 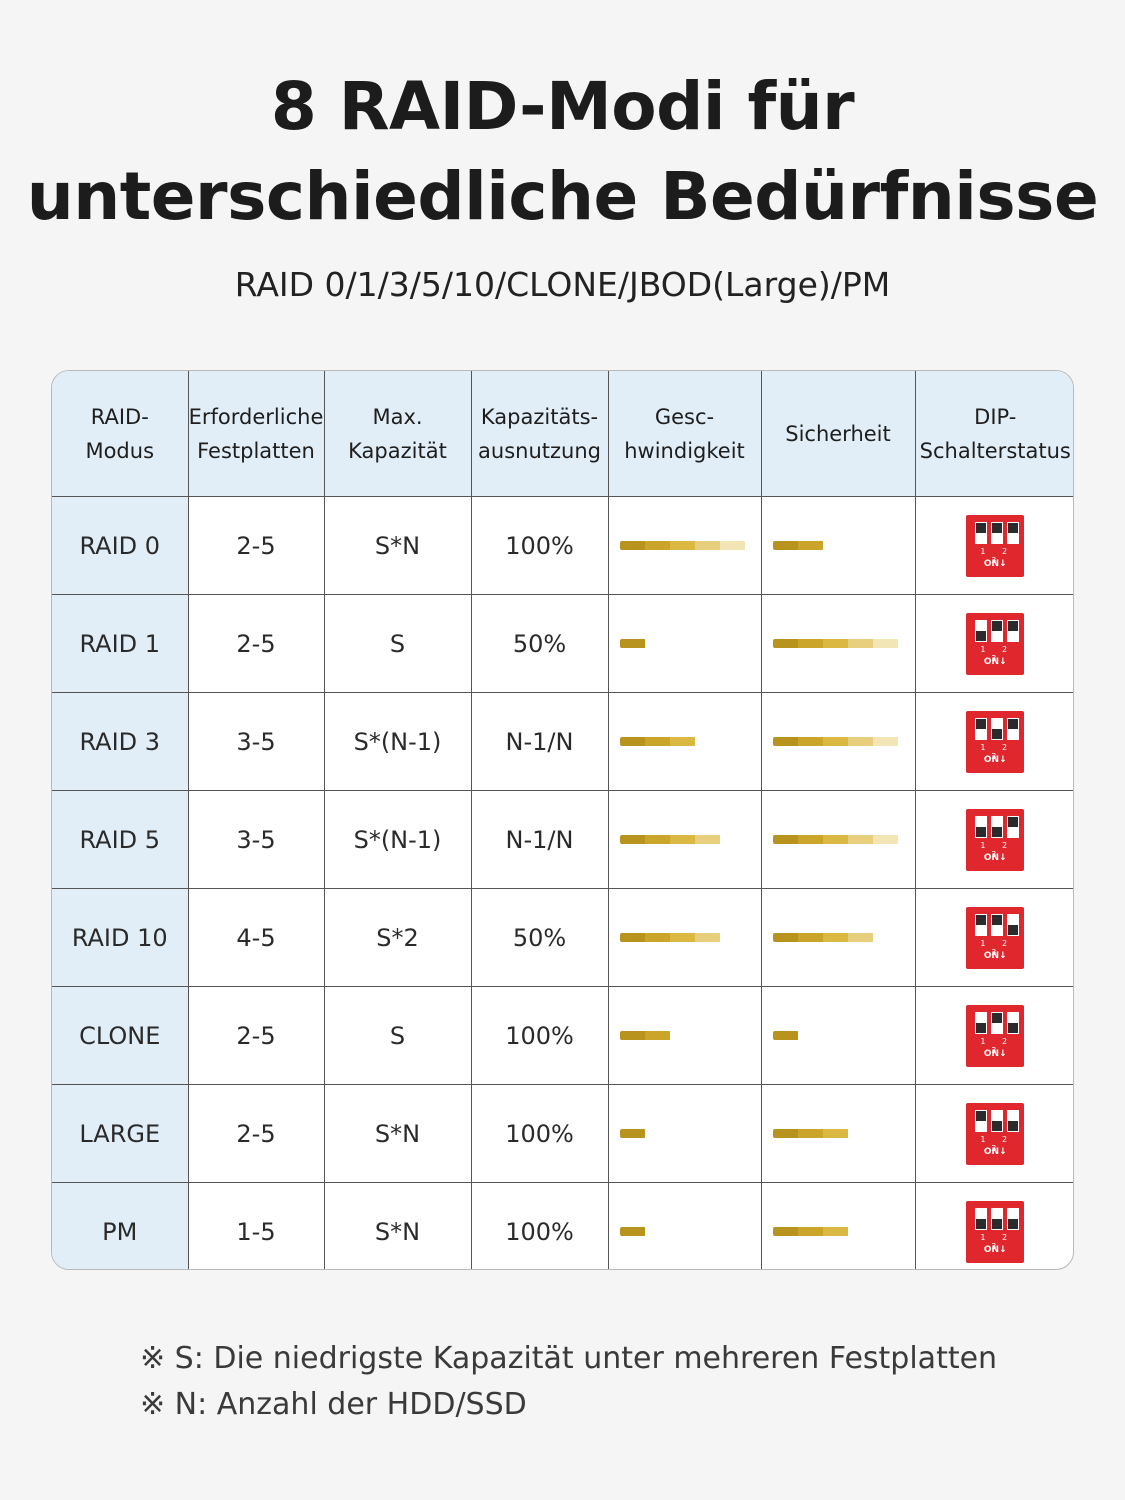 I want to click on capacity-cell: S*(N-1), so click(x=398, y=839).